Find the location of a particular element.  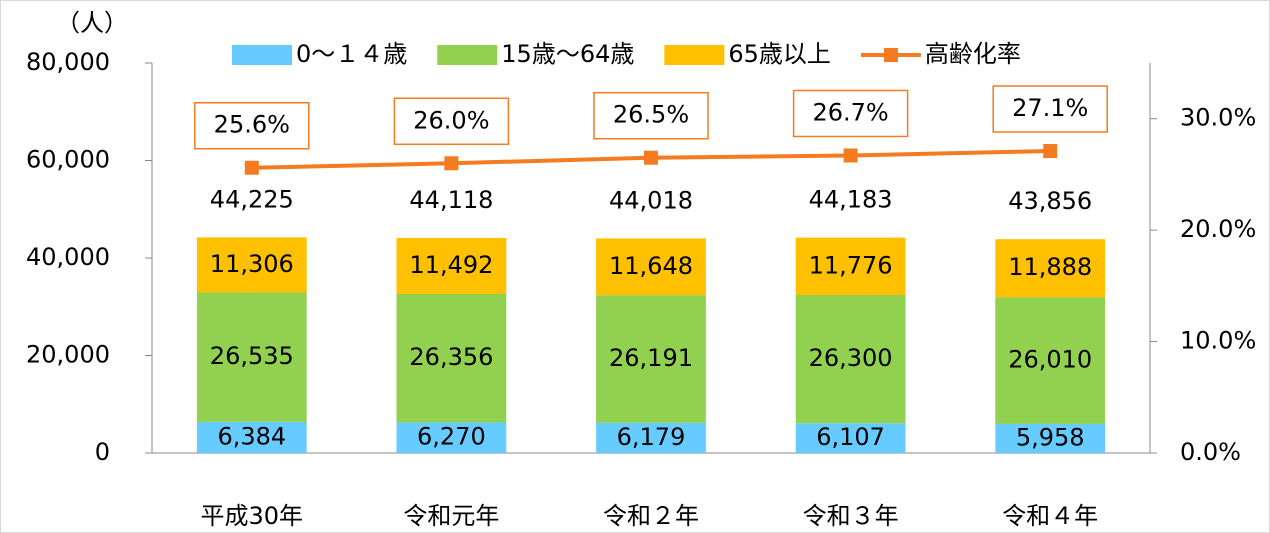

y2-tick-label: 0.0% is located at coordinates (1210, 452).